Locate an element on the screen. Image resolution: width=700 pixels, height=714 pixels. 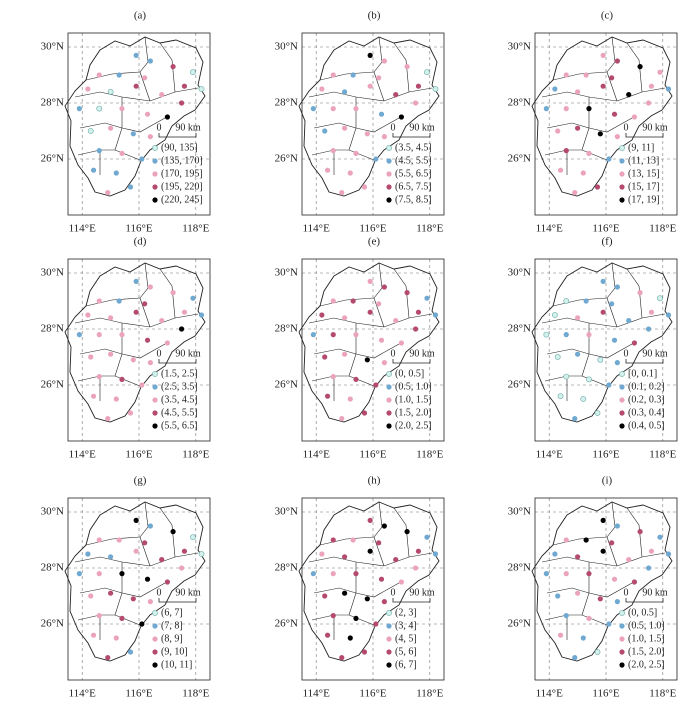
panel-label: (c) is located at coordinates (607, 16).